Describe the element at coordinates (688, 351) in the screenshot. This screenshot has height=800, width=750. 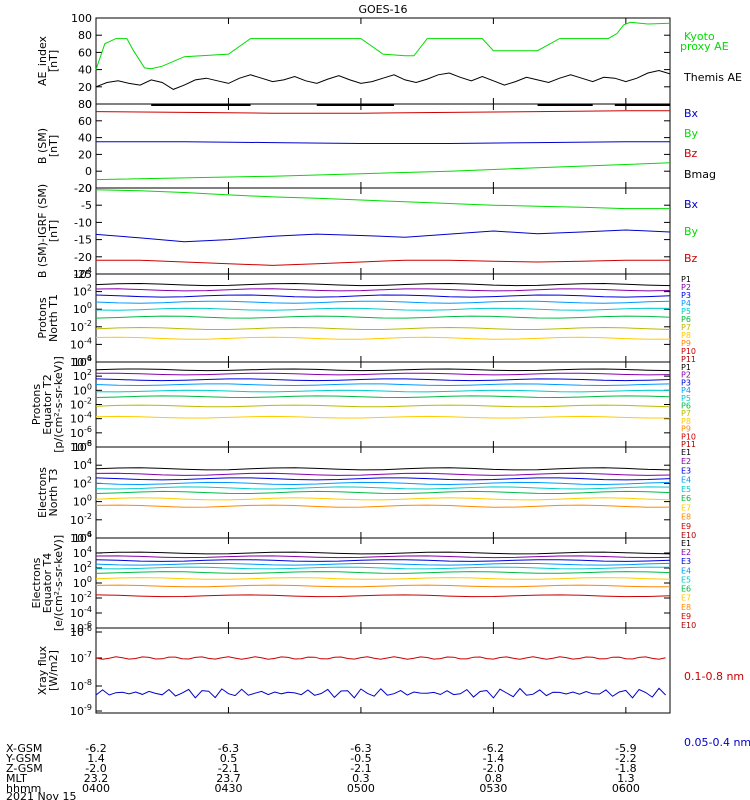
I see `legend-pn-p10: P10` at that location.